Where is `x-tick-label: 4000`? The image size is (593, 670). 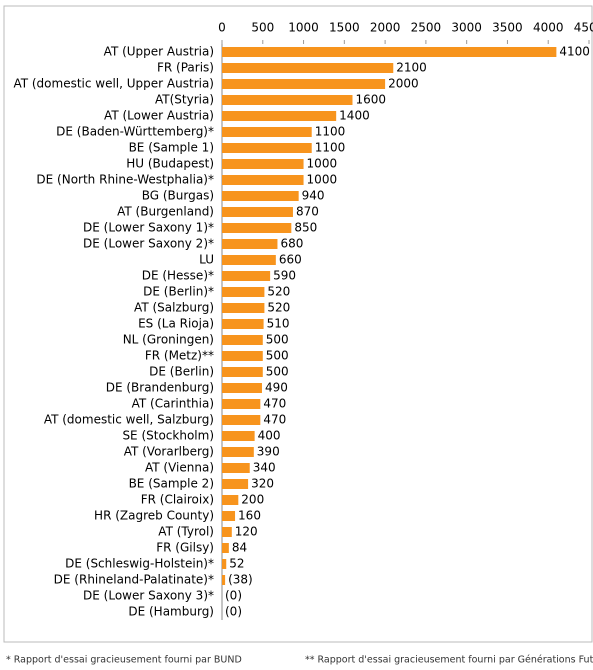 x-tick-label: 4000 is located at coordinates (548, 28).